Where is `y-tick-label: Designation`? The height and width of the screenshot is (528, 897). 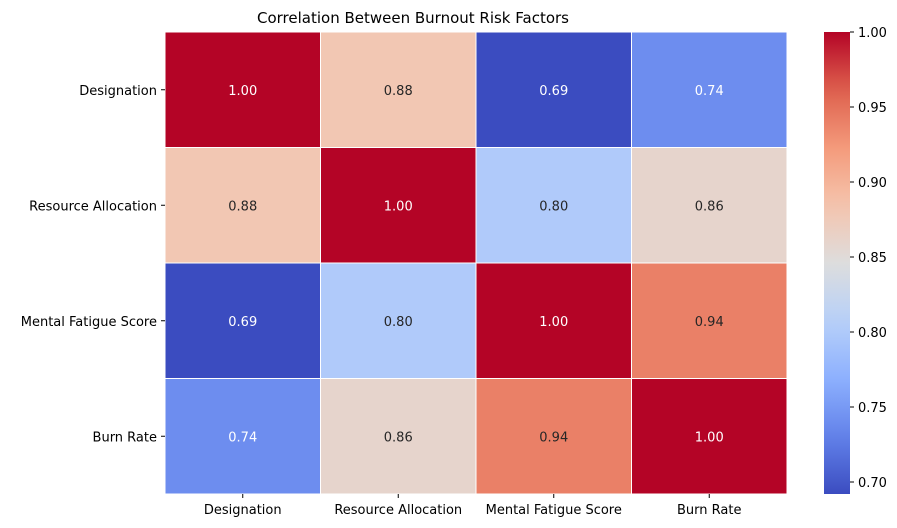
y-tick-label: Designation is located at coordinates (118, 91).